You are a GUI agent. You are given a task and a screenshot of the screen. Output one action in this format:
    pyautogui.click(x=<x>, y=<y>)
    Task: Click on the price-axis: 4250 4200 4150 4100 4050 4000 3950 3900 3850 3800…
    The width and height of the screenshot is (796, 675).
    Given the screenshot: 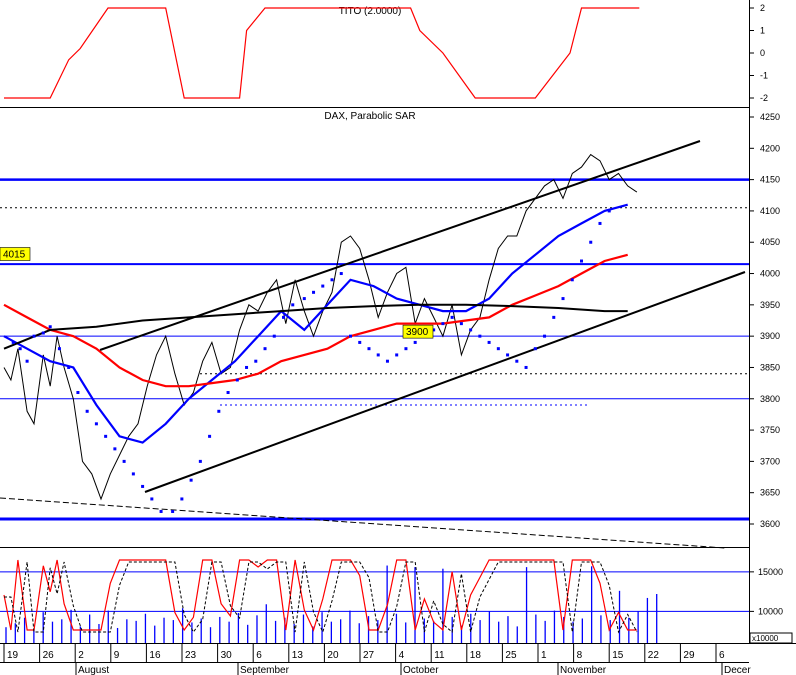 What is the action you would take?
    pyautogui.click(x=764, y=320)
    